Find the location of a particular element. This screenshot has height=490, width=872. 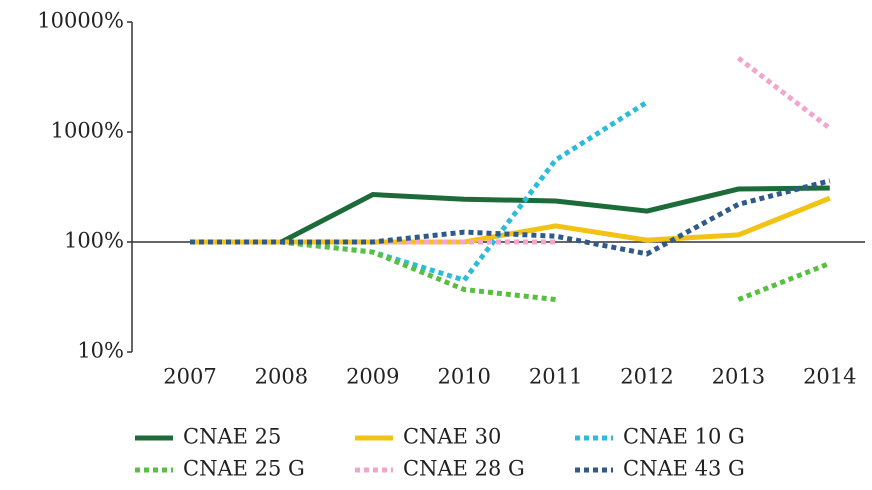

y-tick-label: 10000% is located at coordinates (80, 21).